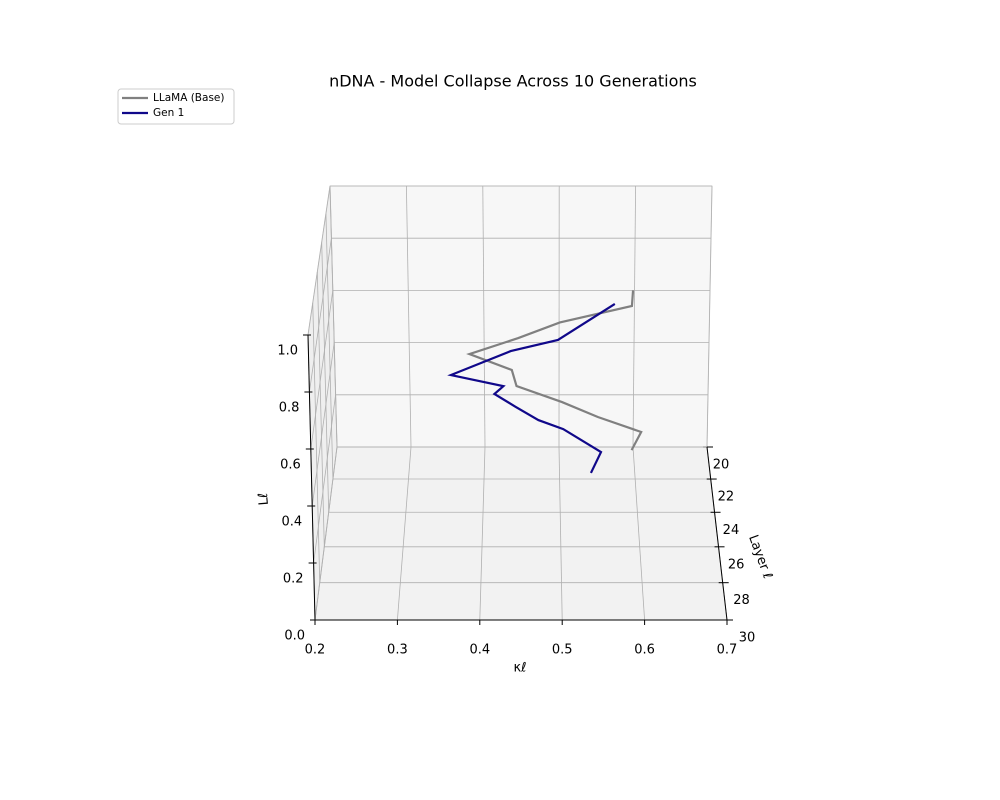 This screenshot has height=800, width=1000. I want to click on y-tick-label: 22, so click(726, 497).